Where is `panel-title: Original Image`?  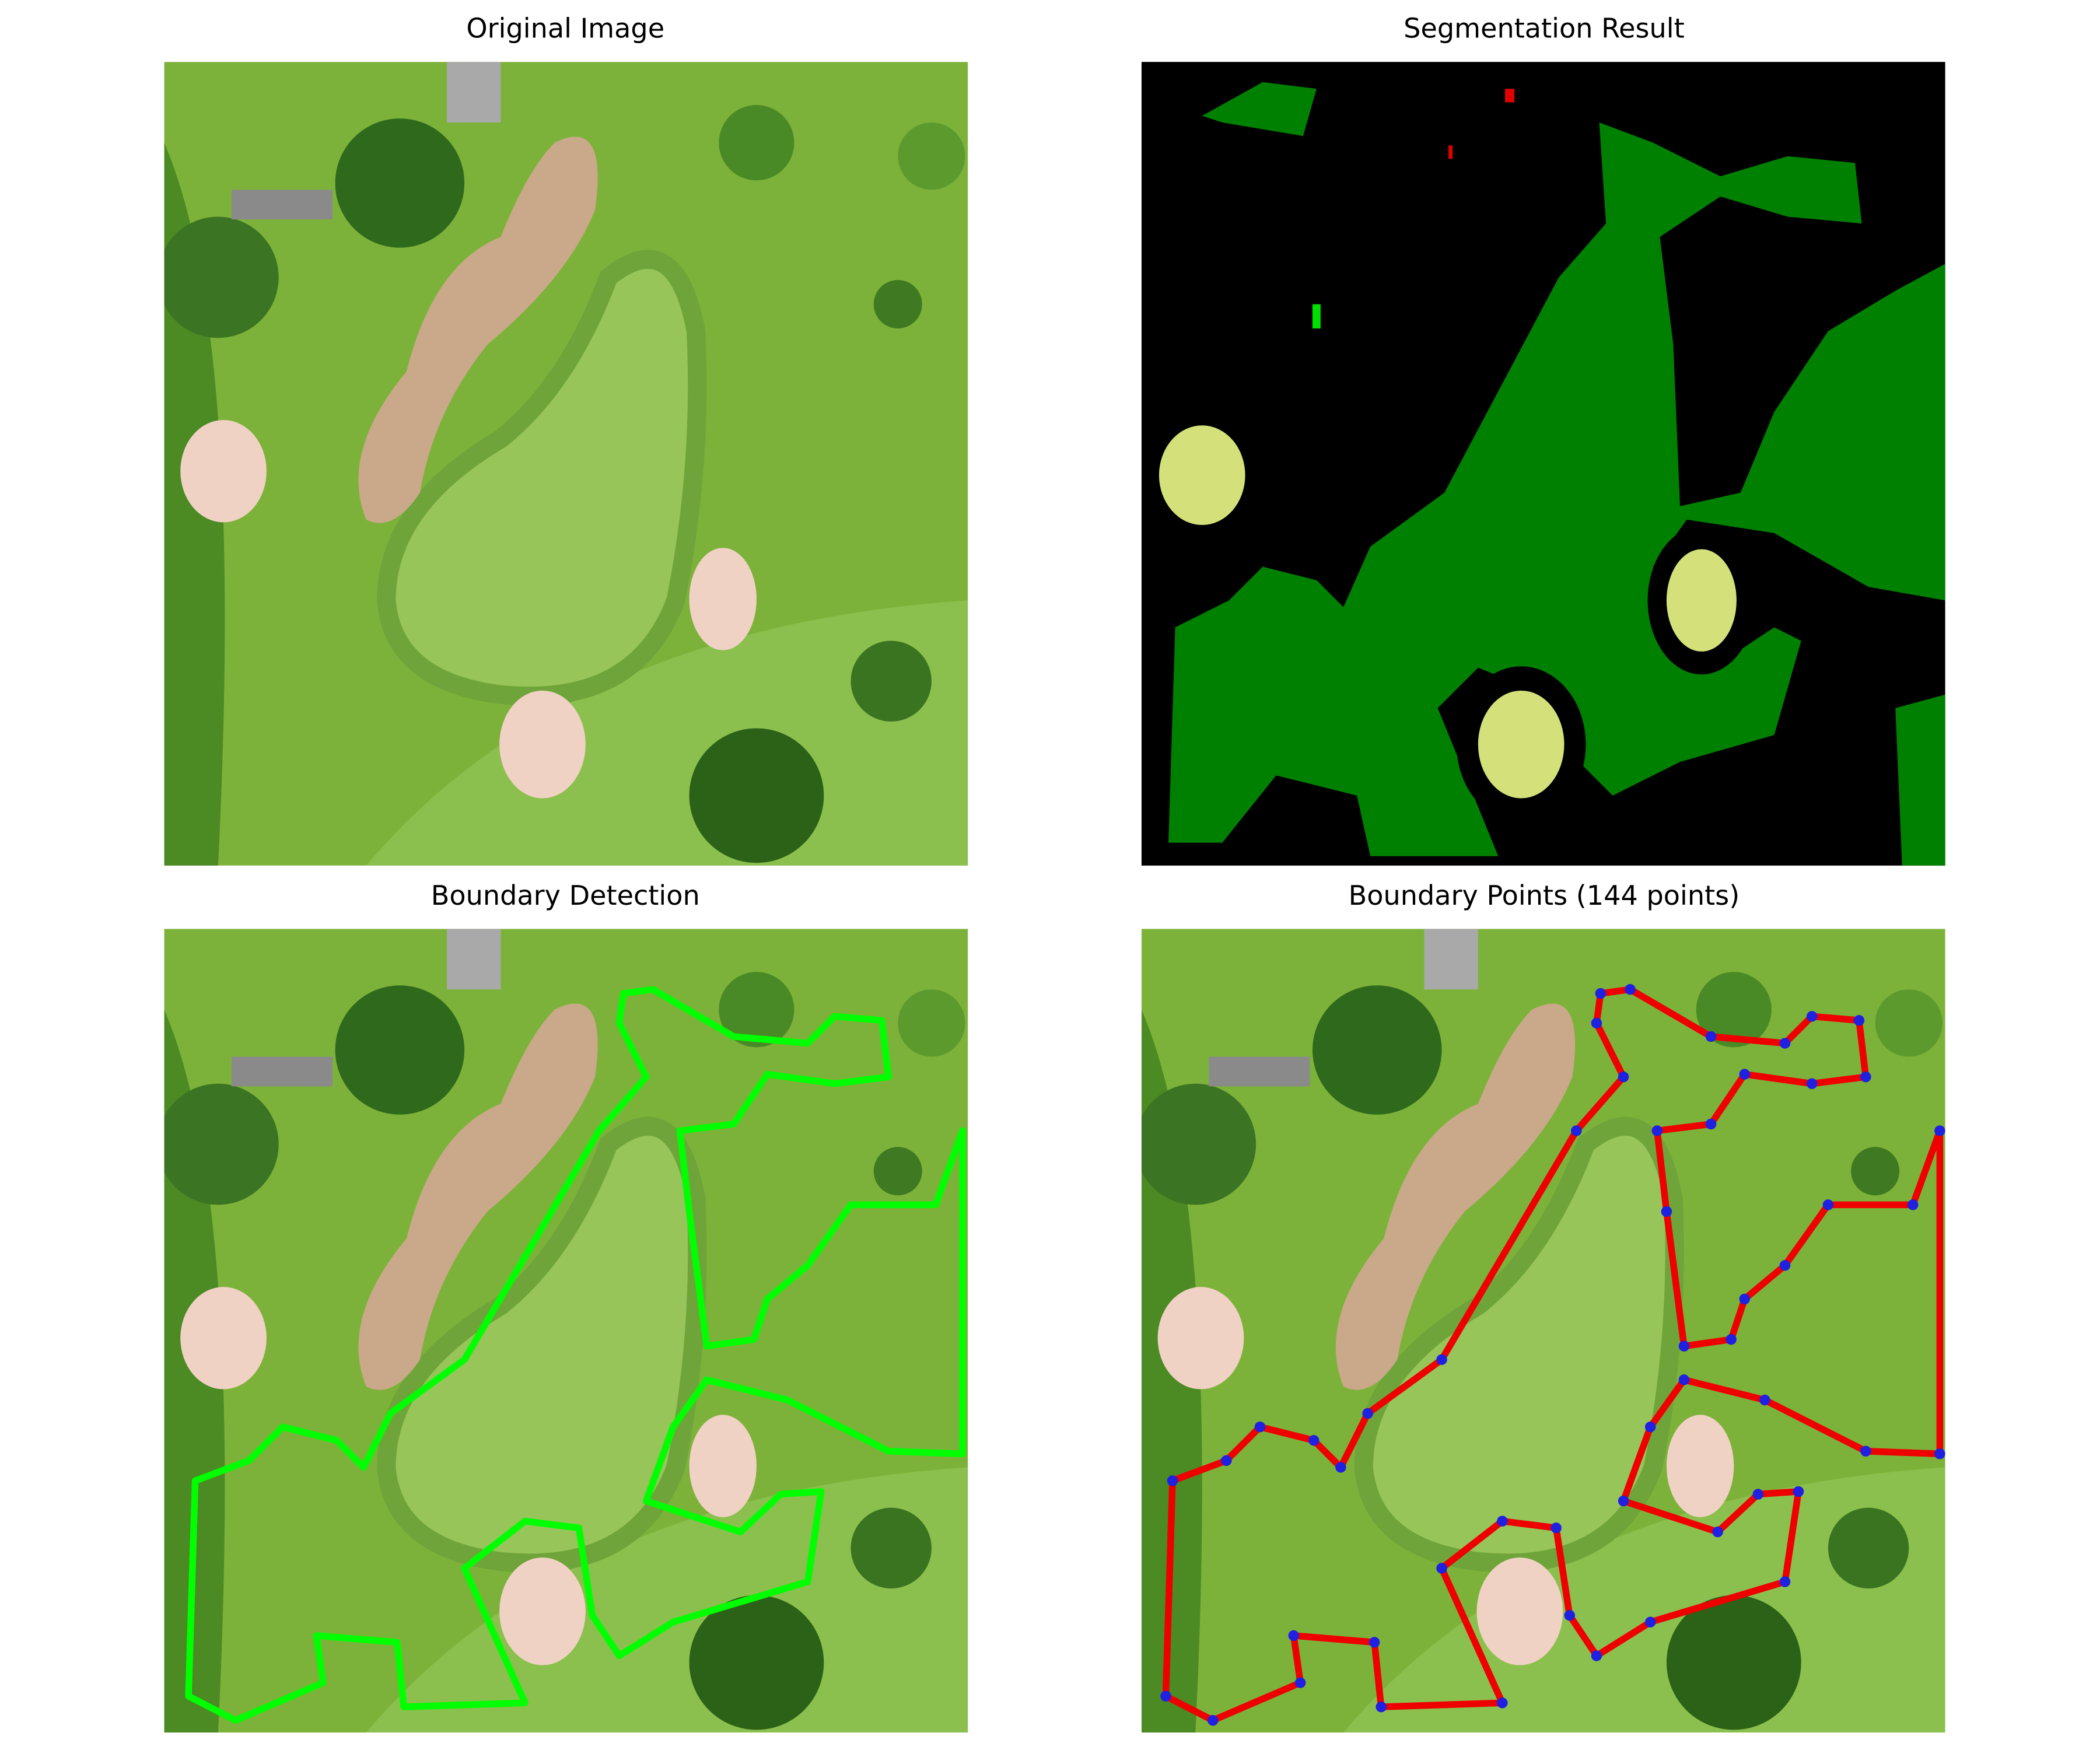
panel-title: Original Image is located at coordinates (565, 28).